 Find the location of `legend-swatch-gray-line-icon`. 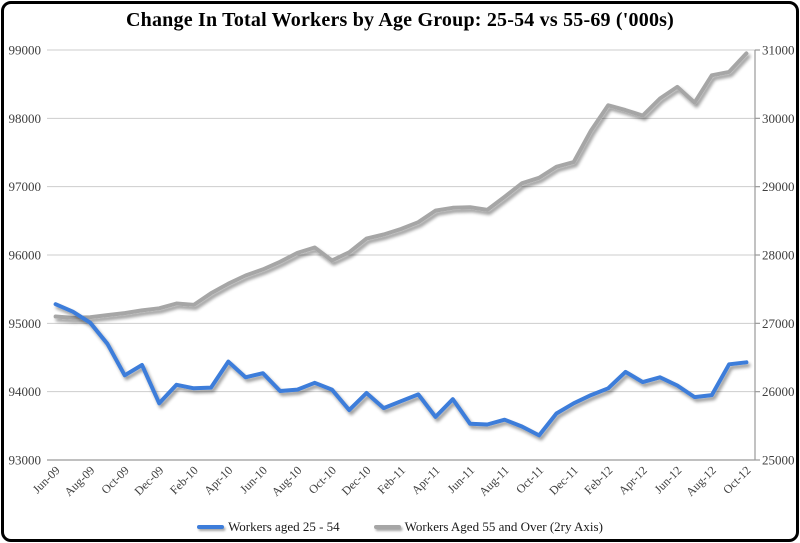

legend-swatch-gray-line-icon is located at coordinates (387, 527).